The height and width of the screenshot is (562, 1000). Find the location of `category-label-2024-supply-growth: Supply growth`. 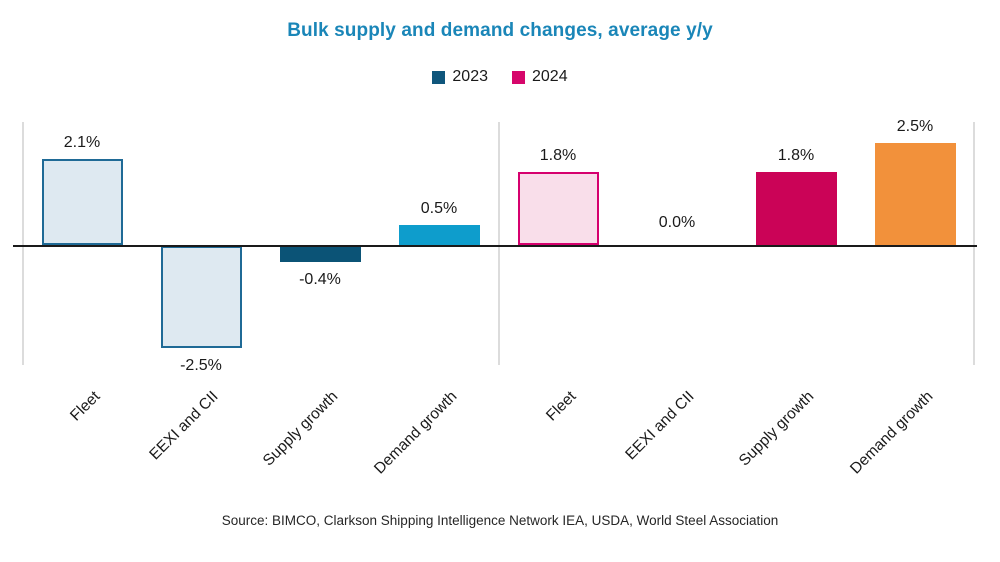

category-label-2024-supply-growth: Supply growth is located at coordinates (776, 429).